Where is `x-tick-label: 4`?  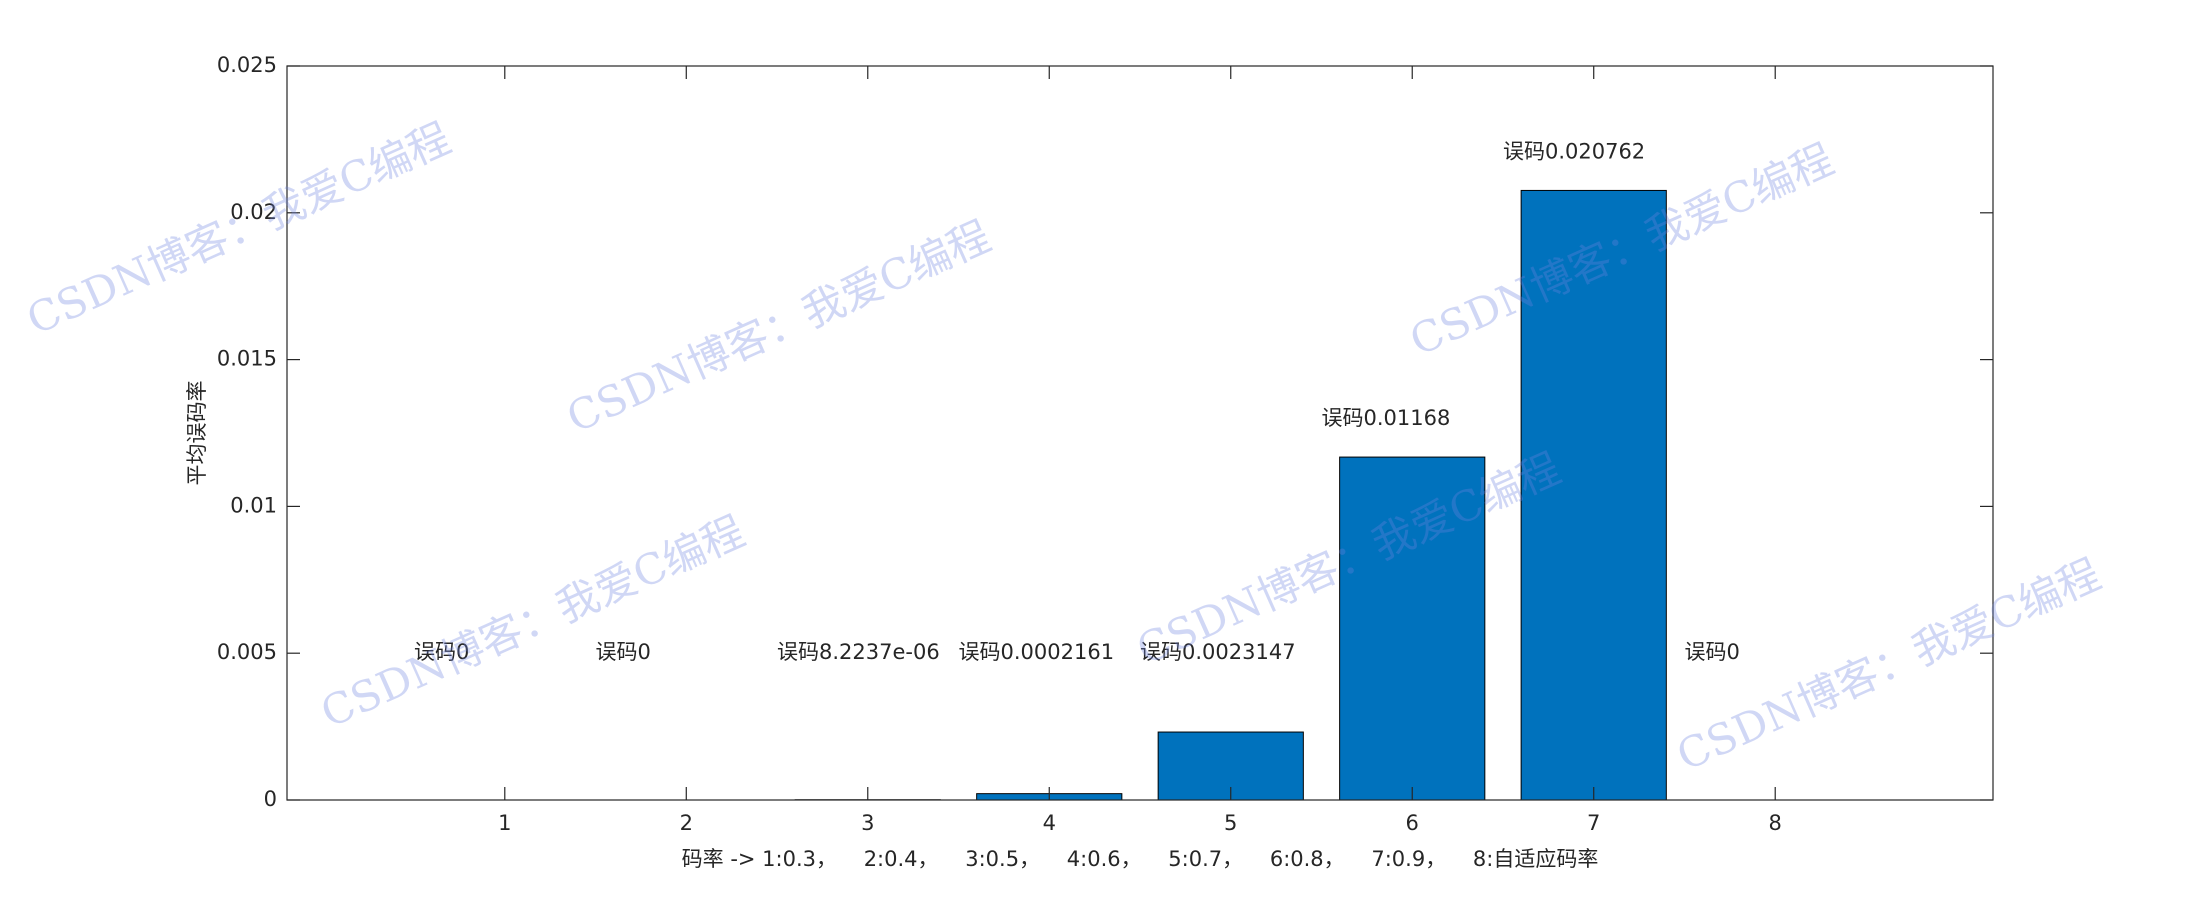
x-tick-label: 4 is located at coordinates (1049, 823).